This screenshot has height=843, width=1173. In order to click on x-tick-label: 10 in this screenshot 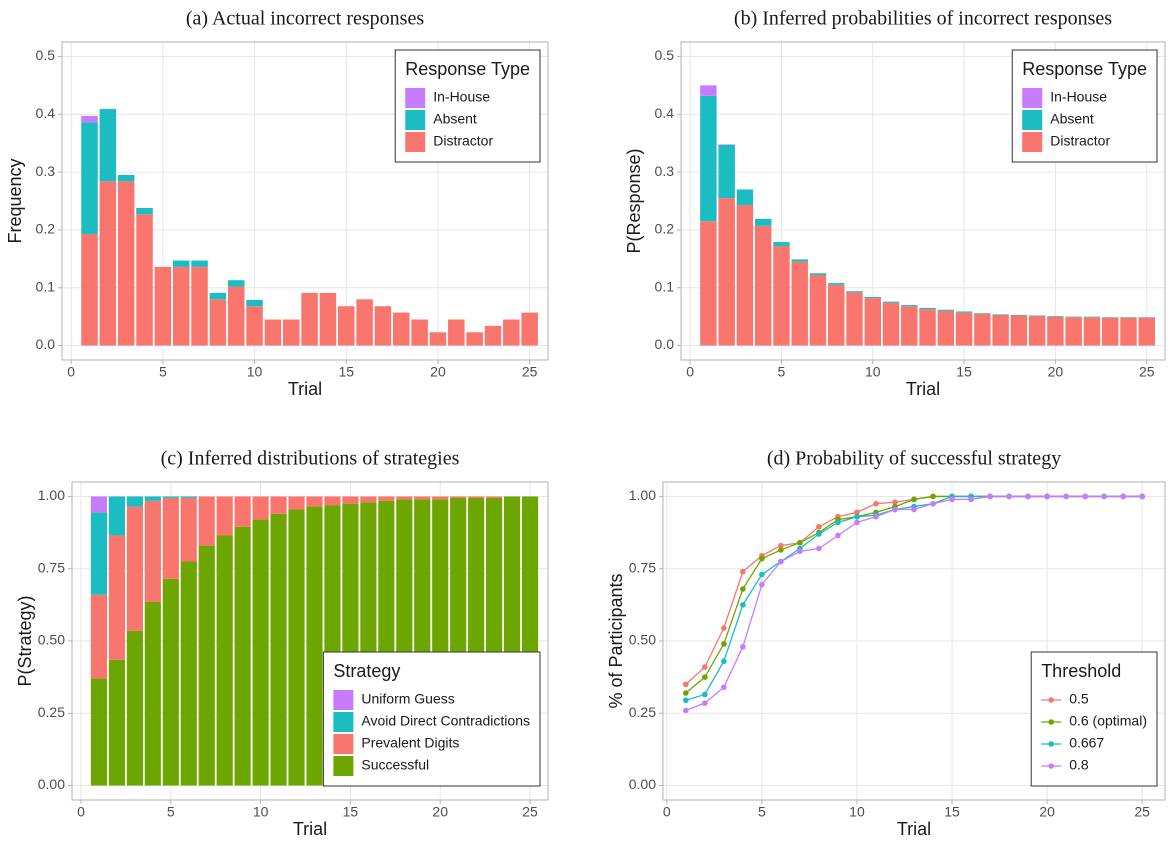, I will do `click(857, 812)`.